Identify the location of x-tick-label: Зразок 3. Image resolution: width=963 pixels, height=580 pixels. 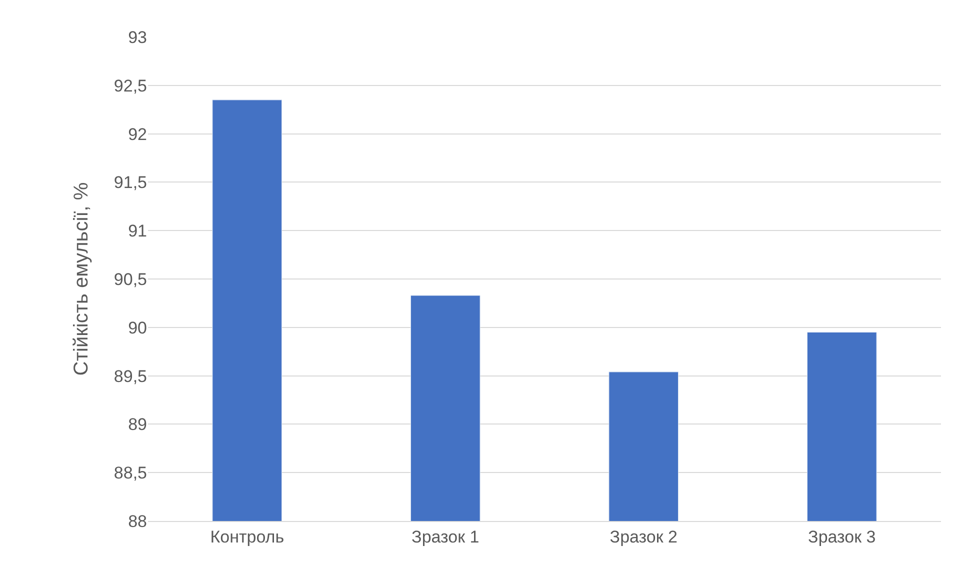
(842, 536).